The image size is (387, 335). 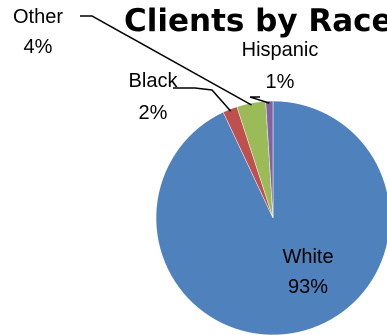 What do you see at coordinates (166, 60) in the screenshot?
I see `leader-line-other` at bounding box center [166, 60].